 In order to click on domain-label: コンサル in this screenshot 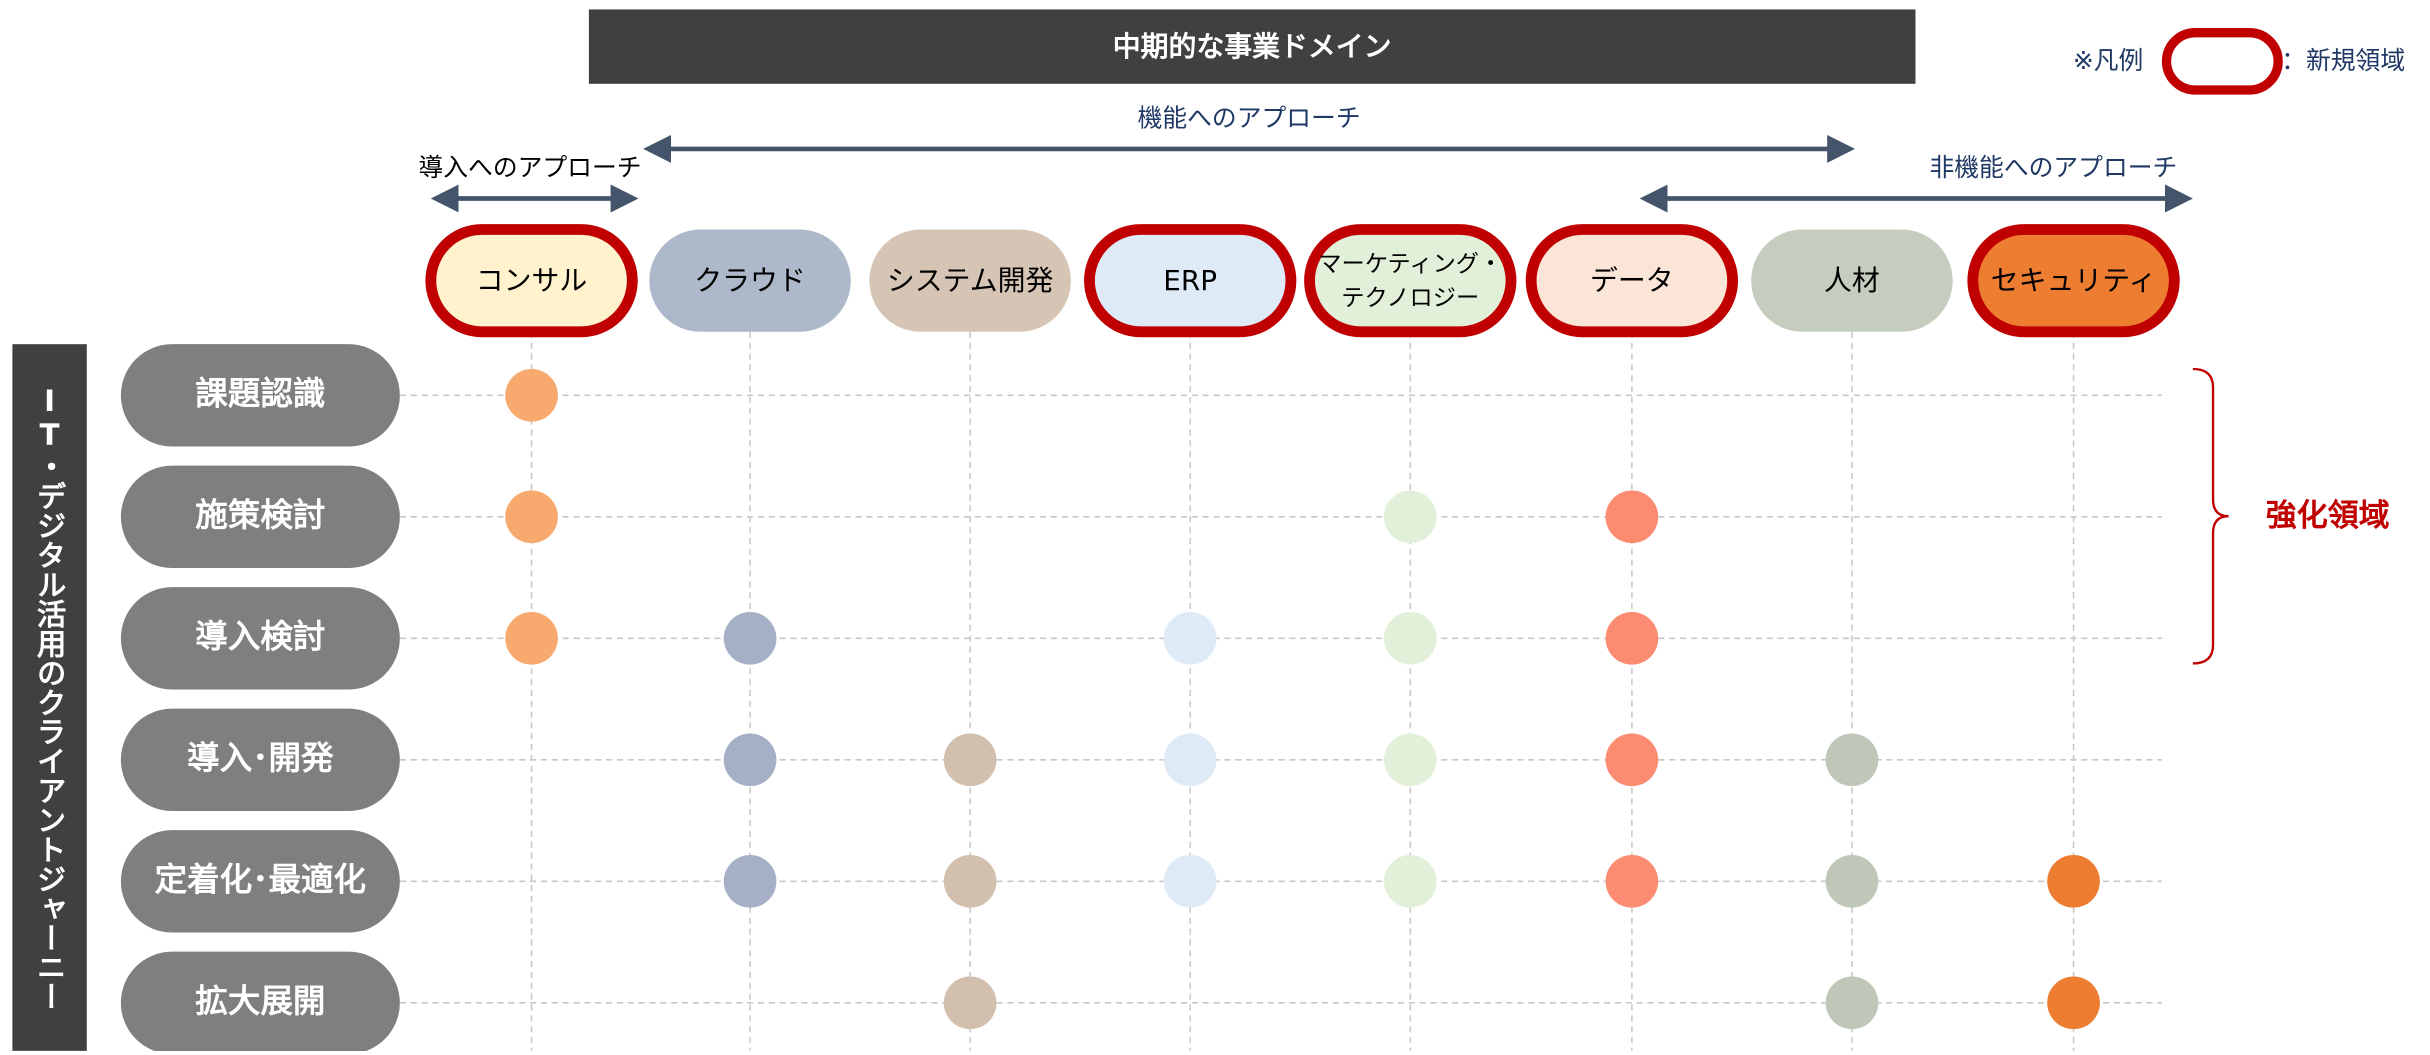, I will do `click(532, 280)`.